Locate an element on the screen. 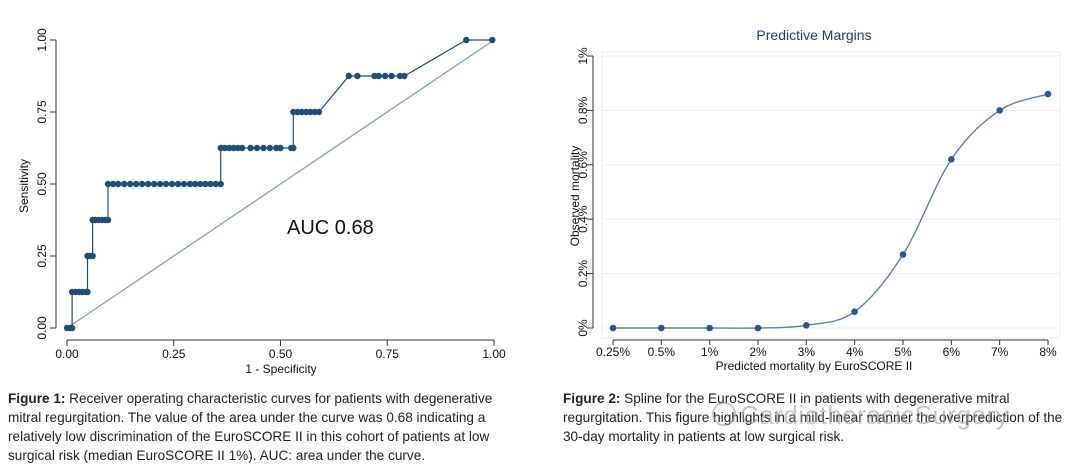 The width and height of the screenshot is (1080, 470). pm-y-tick-label: 0.4% is located at coordinates (583, 219).